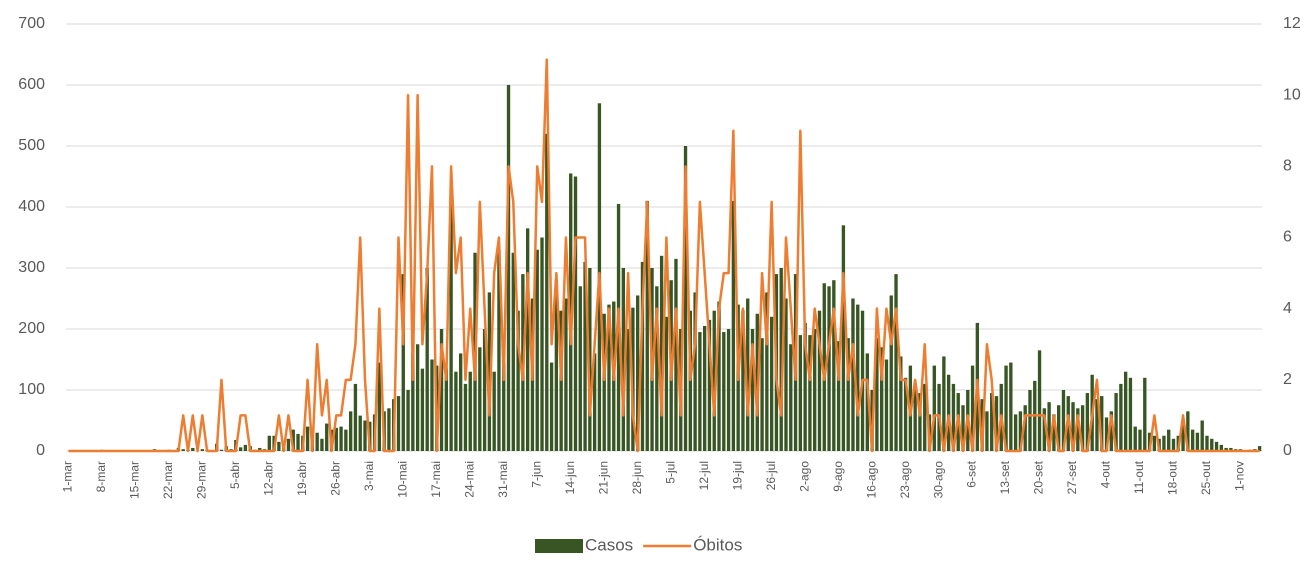  What do you see at coordinates (771, 475) in the screenshot?
I see `x-tick-label: 26-jul` at bounding box center [771, 475].